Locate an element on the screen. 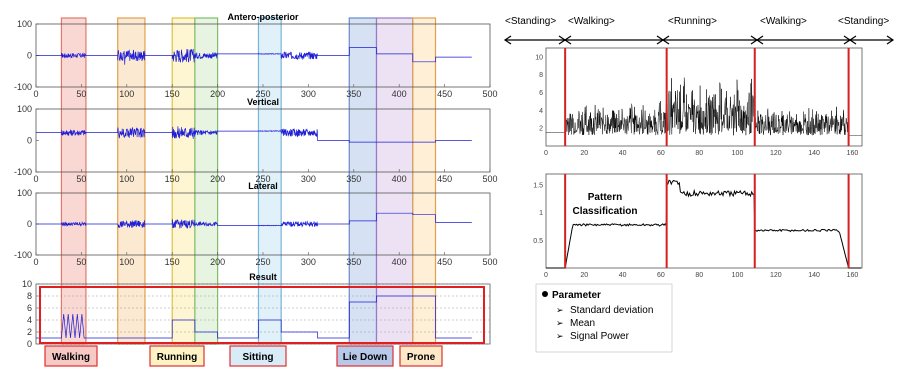 This screenshot has width=897, height=369. subplot-title: Result is located at coordinates (263, 277).